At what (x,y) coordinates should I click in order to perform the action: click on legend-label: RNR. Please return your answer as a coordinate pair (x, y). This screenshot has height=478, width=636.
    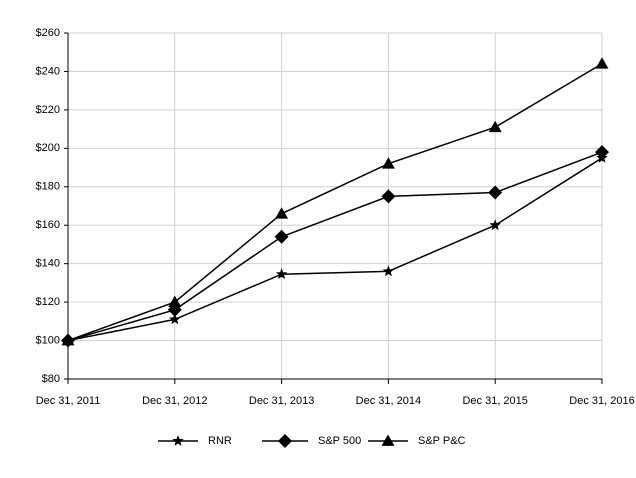
    Looking at the image, I should click on (220, 441).